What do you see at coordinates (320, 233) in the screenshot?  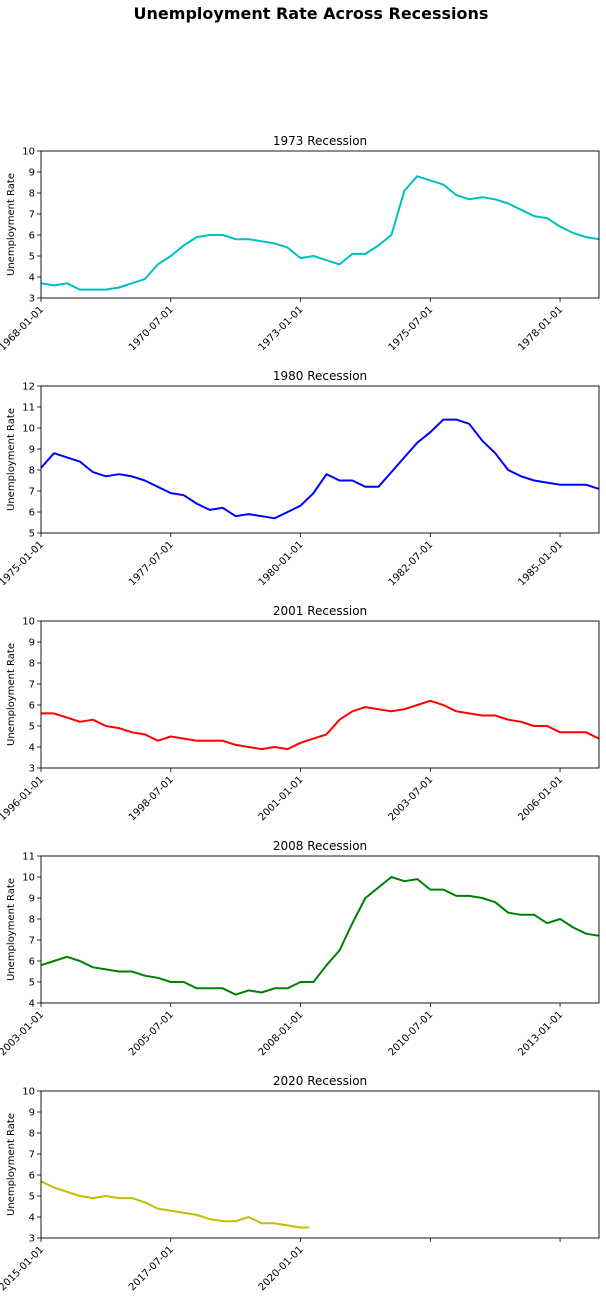 I see `series-line-1973-recession` at bounding box center [320, 233].